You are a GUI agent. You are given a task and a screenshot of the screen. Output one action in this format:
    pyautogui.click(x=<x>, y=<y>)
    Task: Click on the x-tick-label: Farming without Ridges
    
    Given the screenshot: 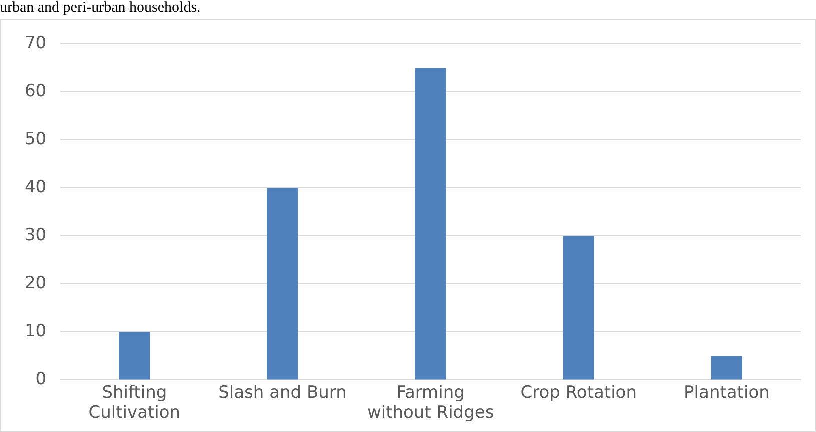 What is the action you would take?
    pyautogui.click(x=430, y=403)
    